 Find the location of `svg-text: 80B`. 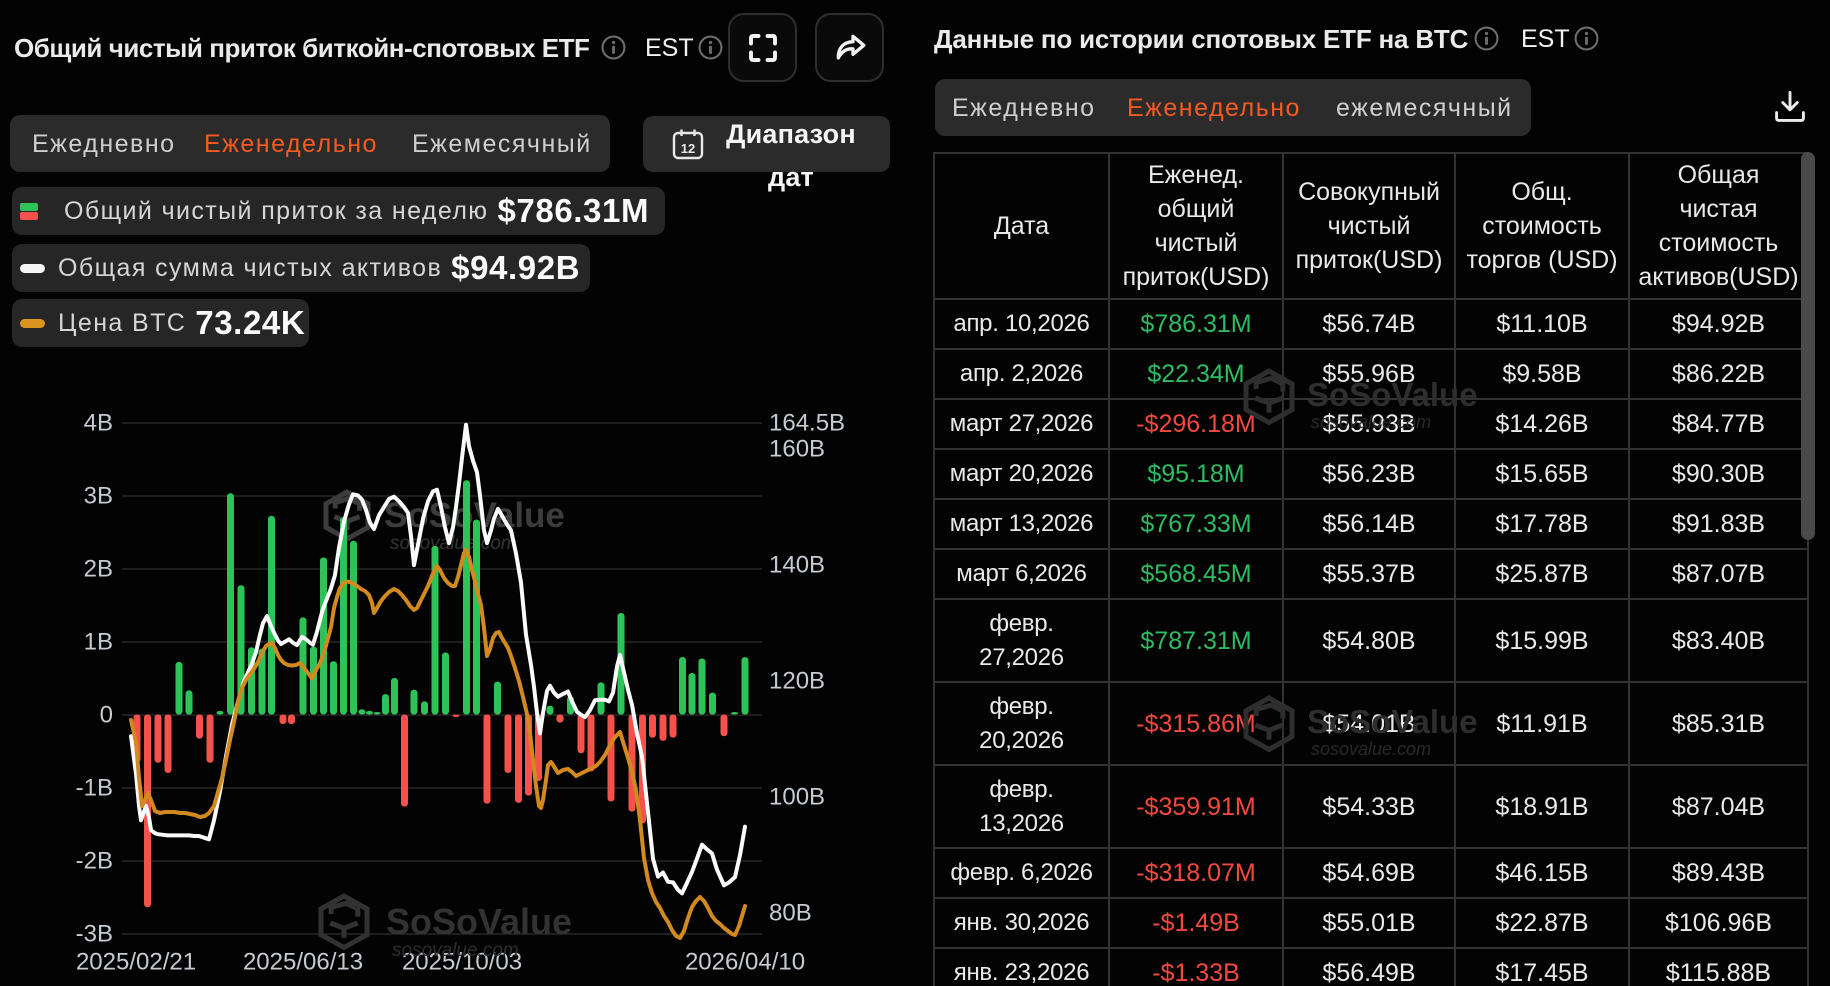

svg-text: 80B is located at coordinates (790, 913).